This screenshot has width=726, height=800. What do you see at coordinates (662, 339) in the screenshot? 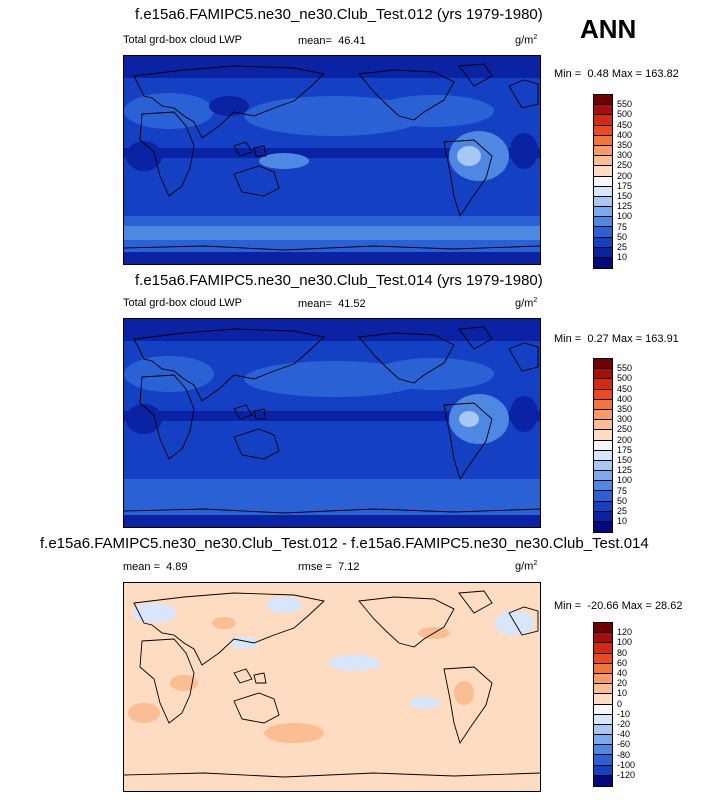
I see `panel-2-max-value: 163.91` at bounding box center [662, 339].